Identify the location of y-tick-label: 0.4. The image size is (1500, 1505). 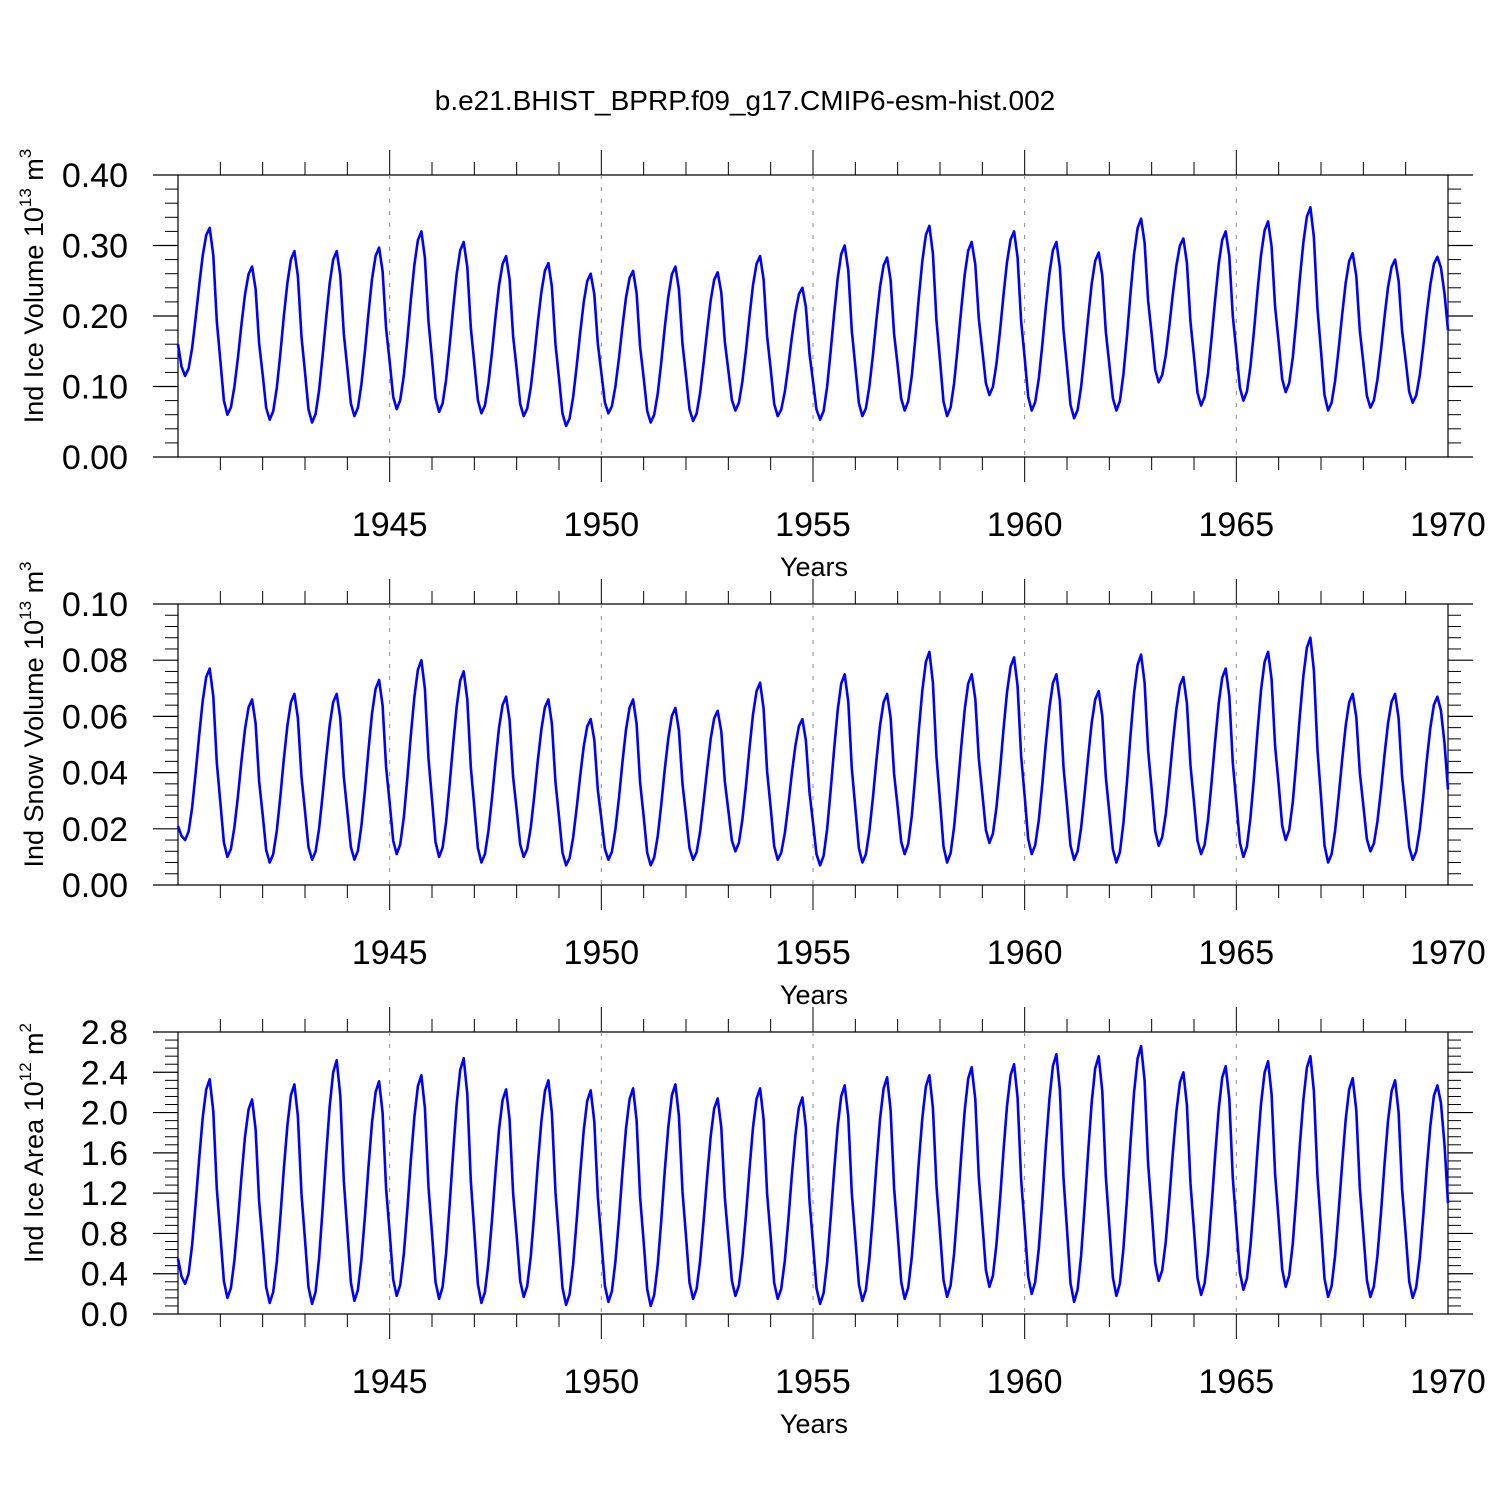
(104, 1275).